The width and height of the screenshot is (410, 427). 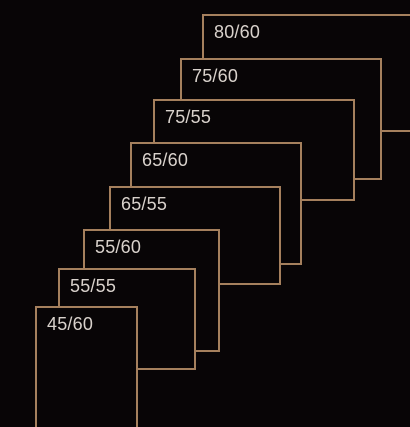 What do you see at coordinates (144, 204) in the screenshot?
I see `frame-size-label: 65/55` at bounding box center [144, 204].